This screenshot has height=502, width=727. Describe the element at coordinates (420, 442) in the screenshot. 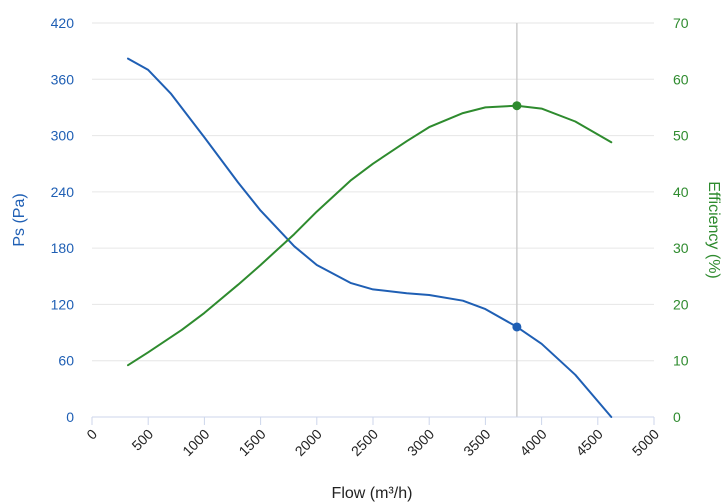

I see `x-tick-label: 3000` at that location.